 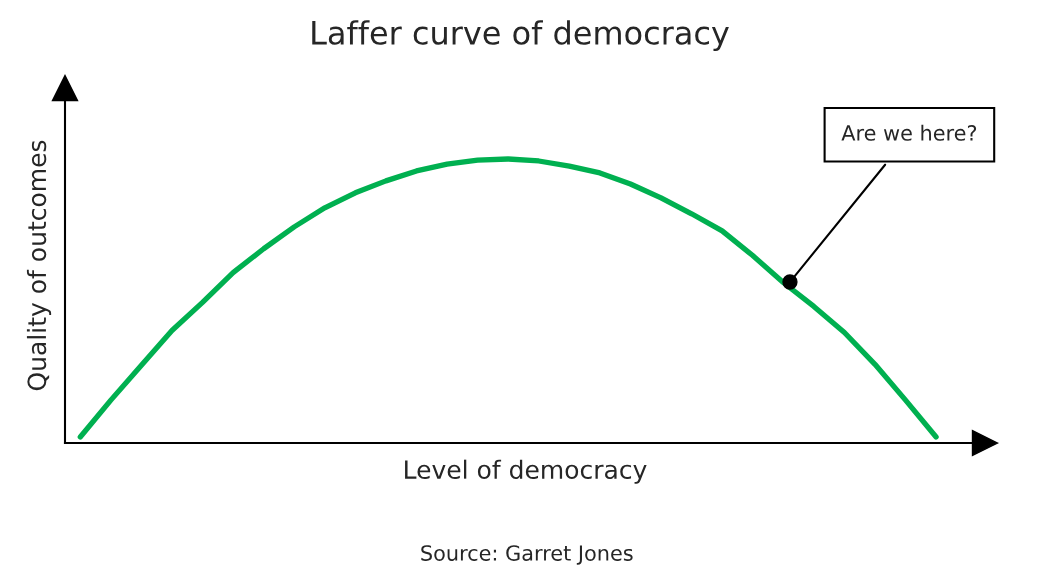 What do you see at coordinates (39, 265) in the screenshot?
I see `y-axis-title: Quality of outcomes` at bounding box center [39, 265].